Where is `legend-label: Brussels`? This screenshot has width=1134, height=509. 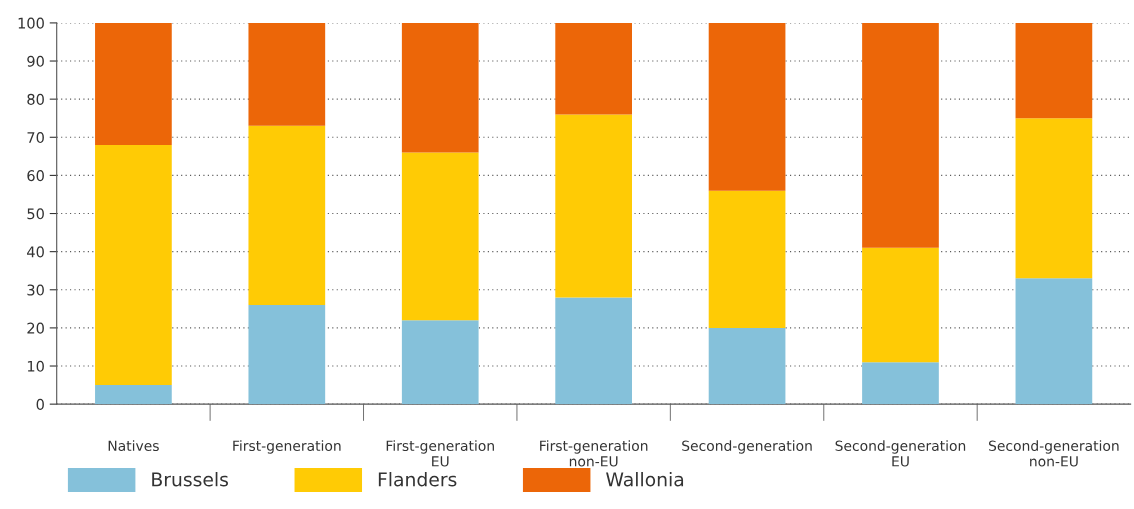 legend-label: Brussels is located at coordinates (190, 479).